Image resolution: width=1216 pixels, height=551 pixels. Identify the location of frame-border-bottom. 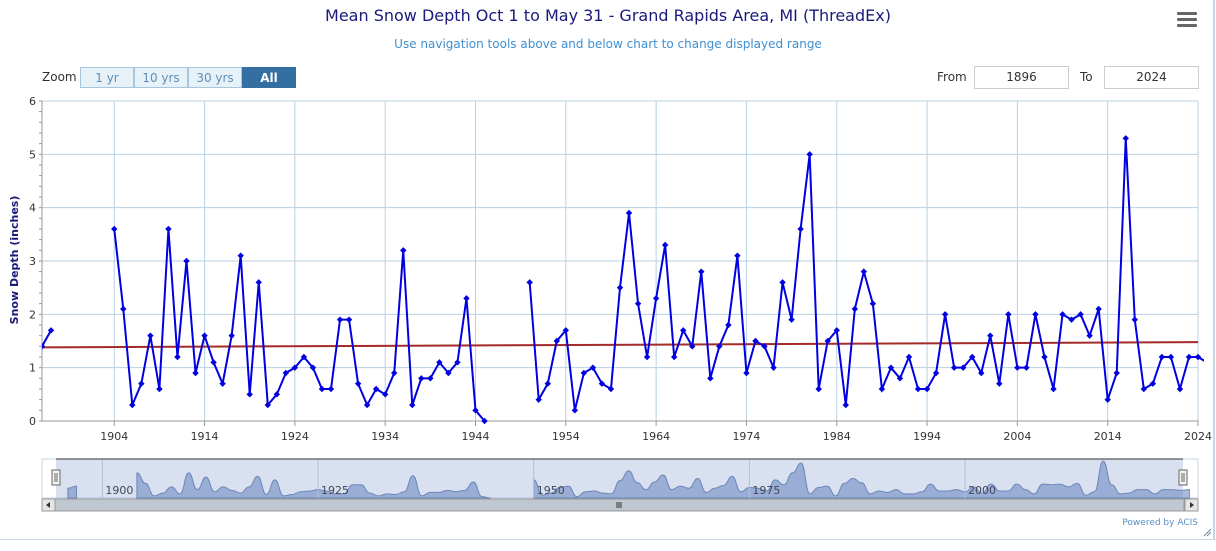
(608, 539).